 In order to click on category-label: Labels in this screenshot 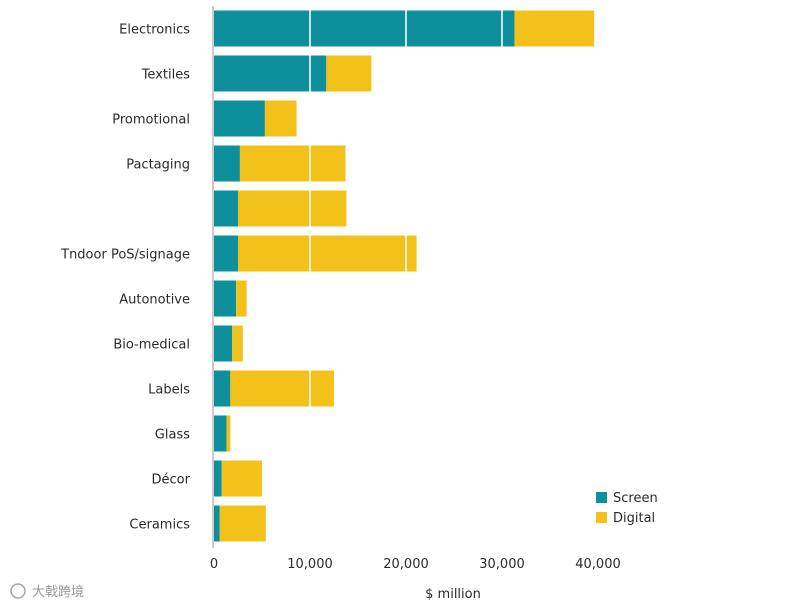, I will do `click(169, 390)`.